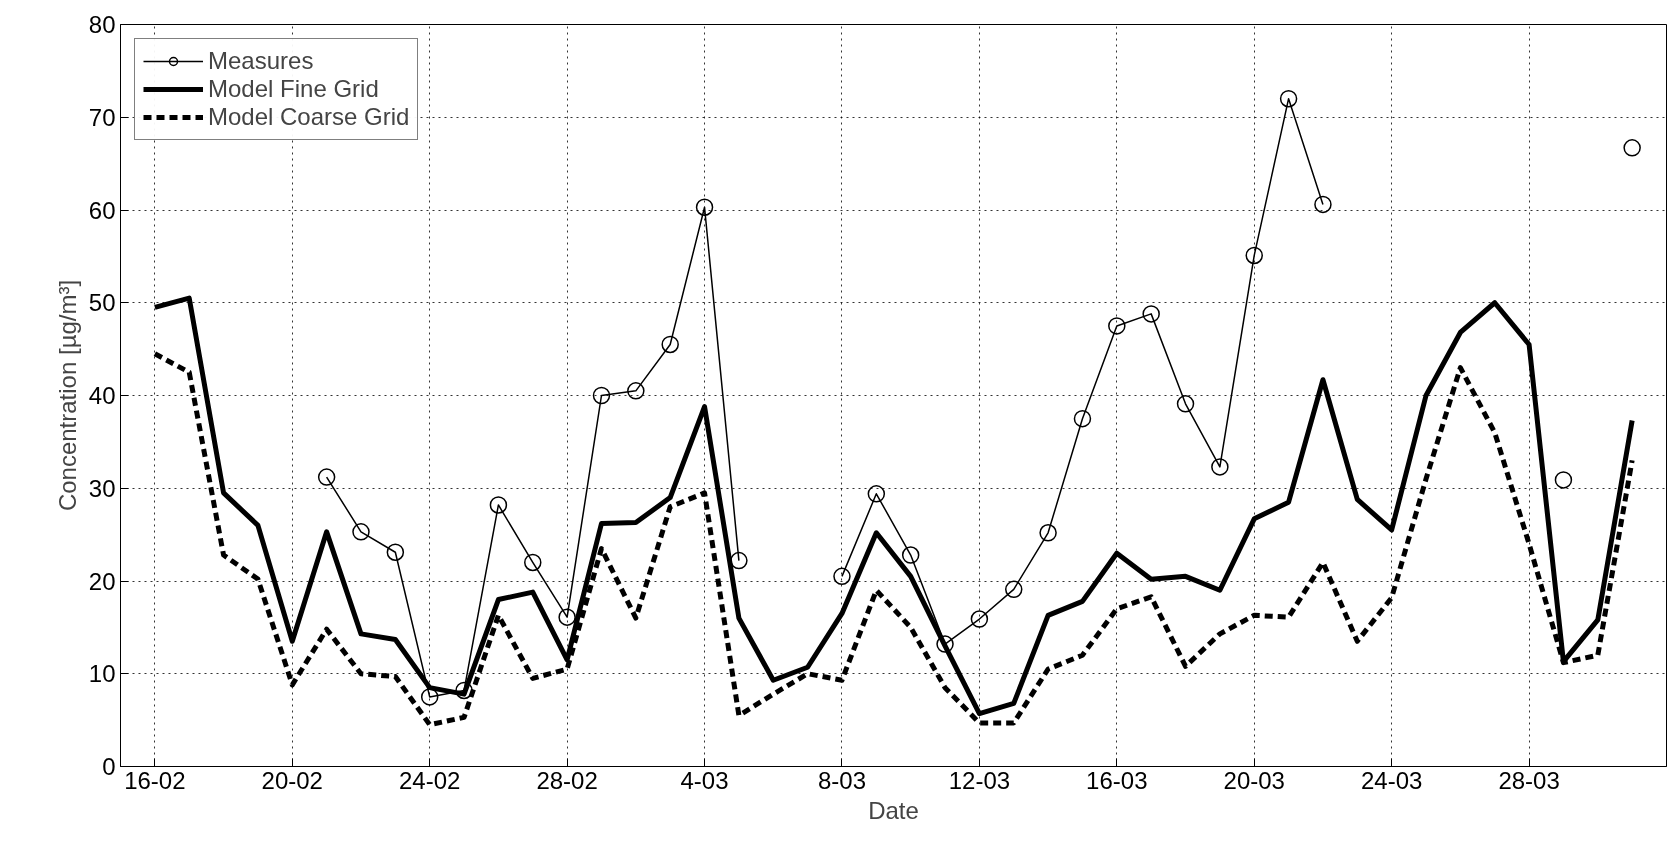 The height and width of the screenshot is (846, 1670). I want to click on x-tick-label: 12-03, so click(979, 780).